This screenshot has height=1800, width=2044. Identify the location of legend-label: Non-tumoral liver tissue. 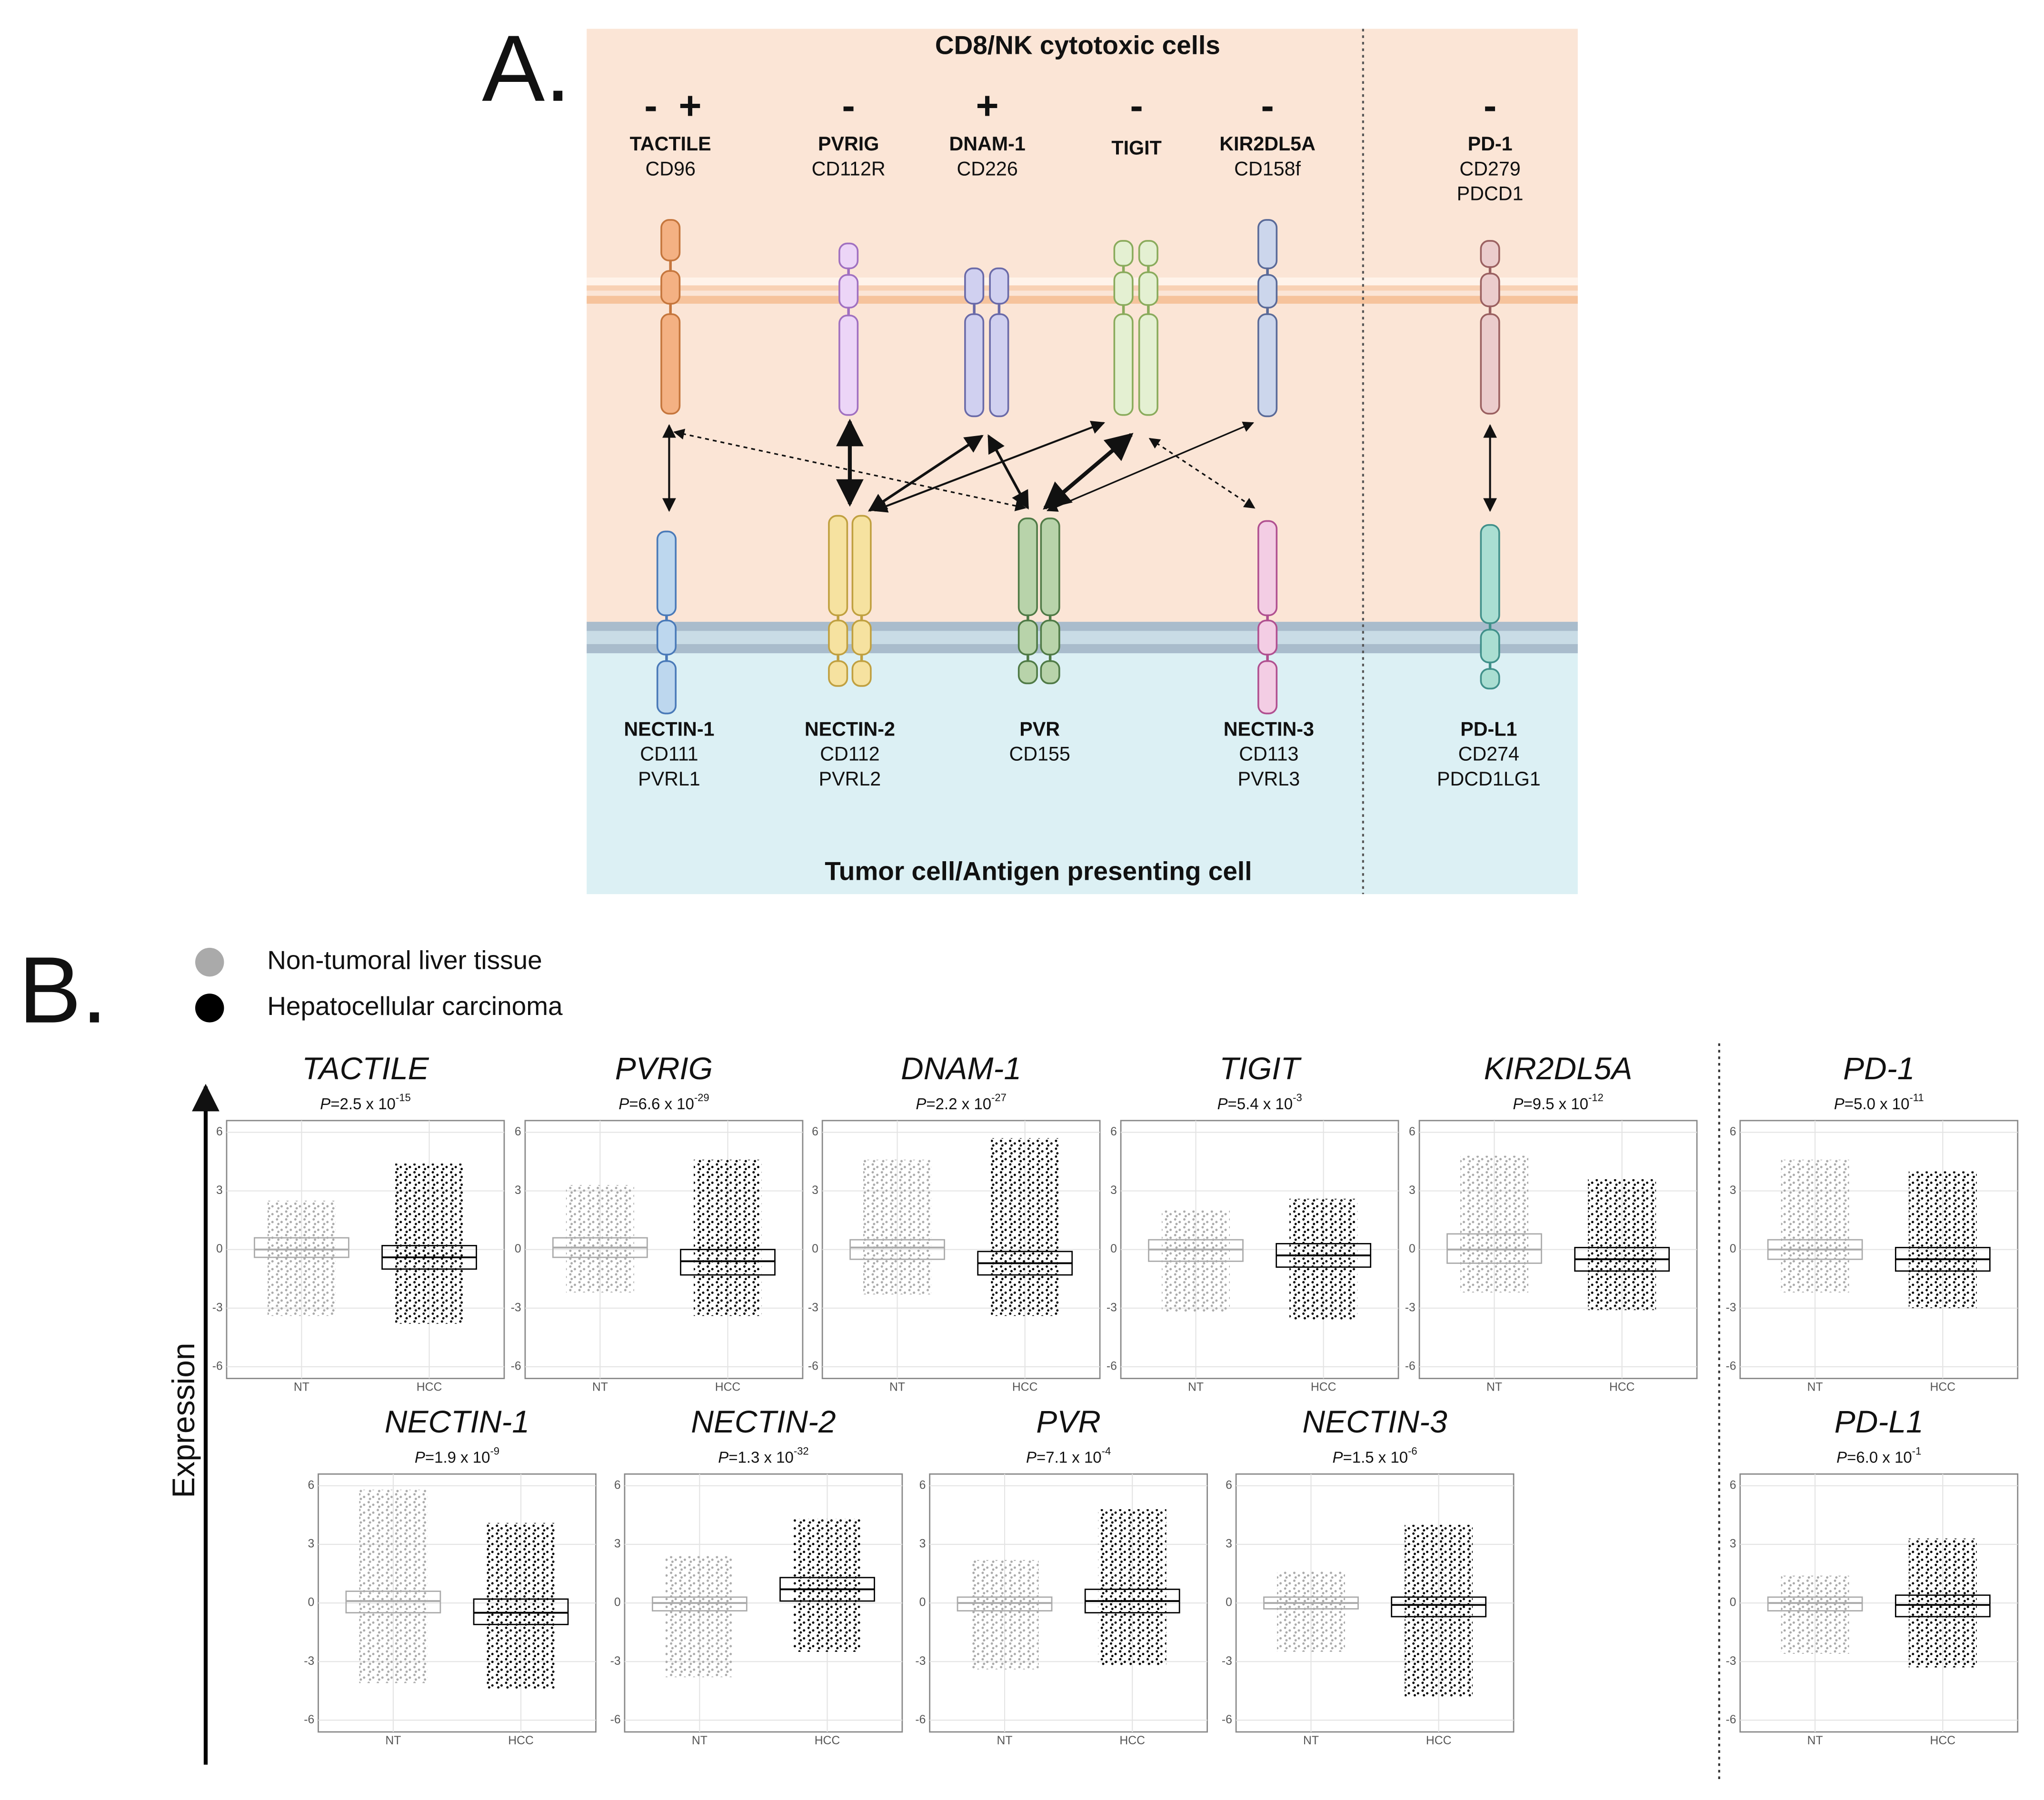
(404, 960).